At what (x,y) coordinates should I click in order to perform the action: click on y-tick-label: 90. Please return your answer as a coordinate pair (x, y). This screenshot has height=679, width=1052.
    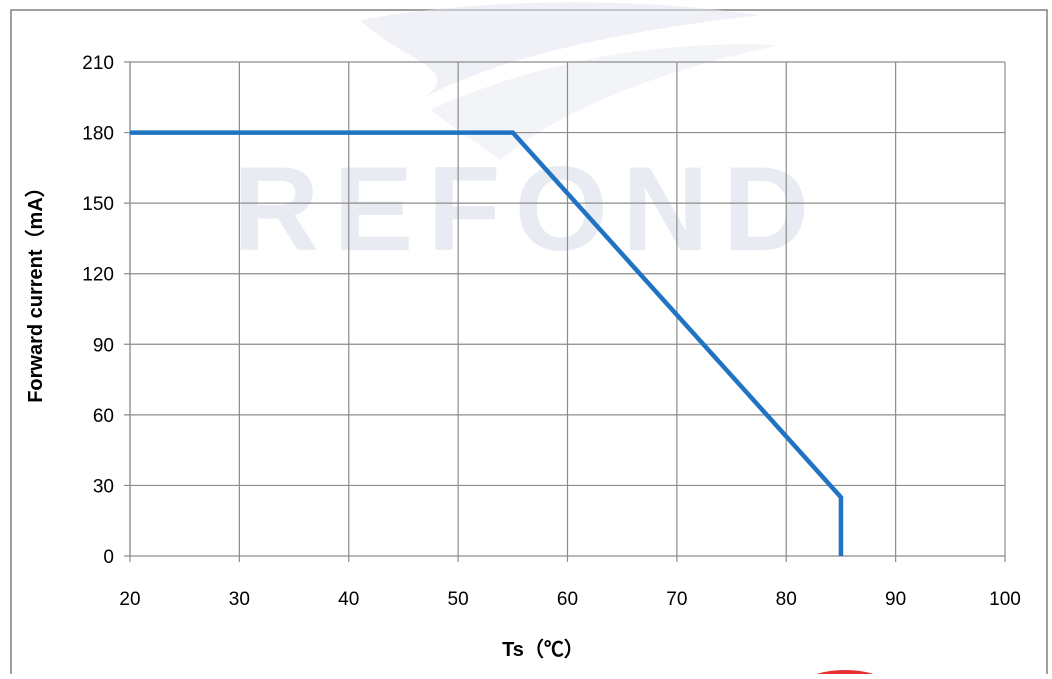
    Looking at the image, I should click on (103, 345).